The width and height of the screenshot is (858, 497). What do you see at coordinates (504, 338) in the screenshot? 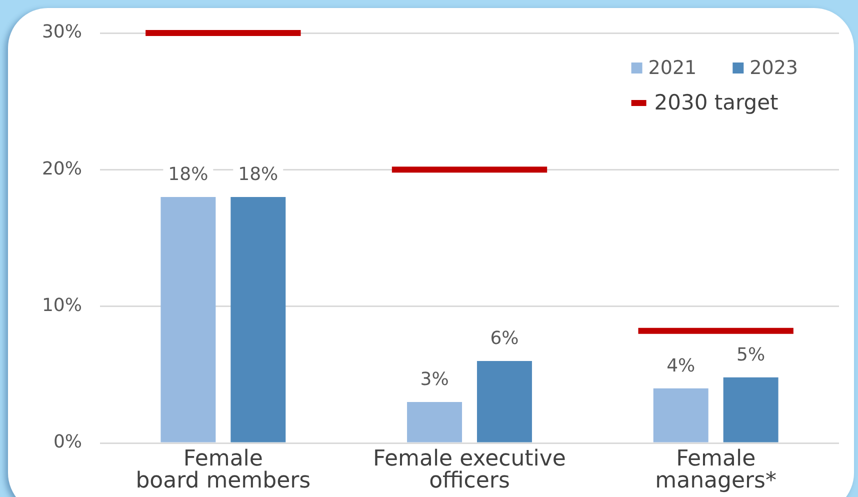
I see `data-label: 6%` at bounding box center [504, 338].